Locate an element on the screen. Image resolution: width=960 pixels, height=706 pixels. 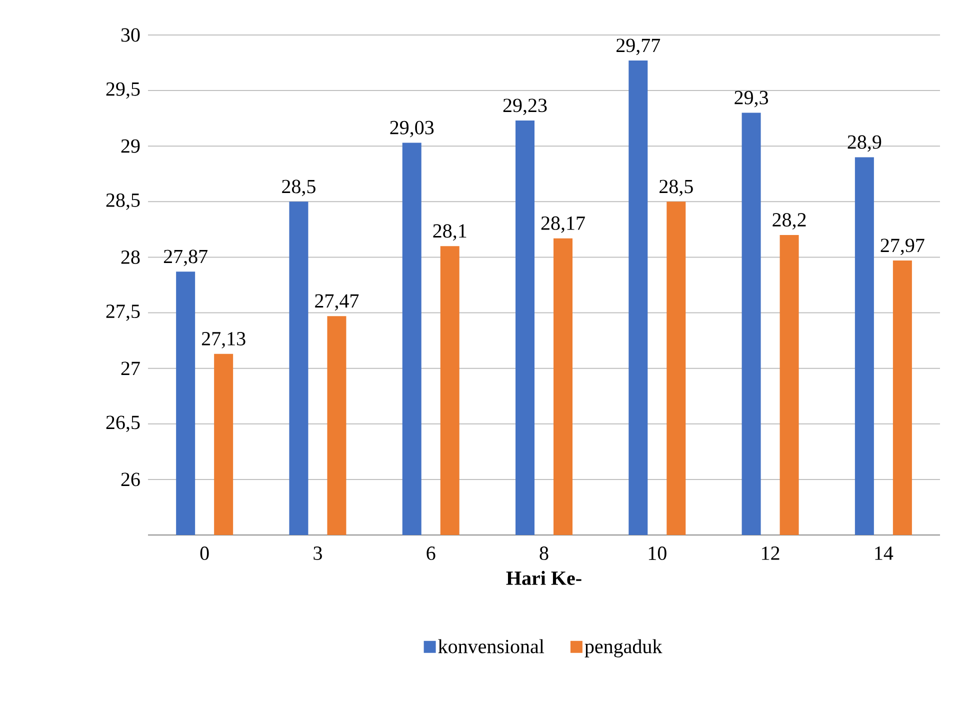
y-tick-label: 29,5 is located at coordinates (123, 90).